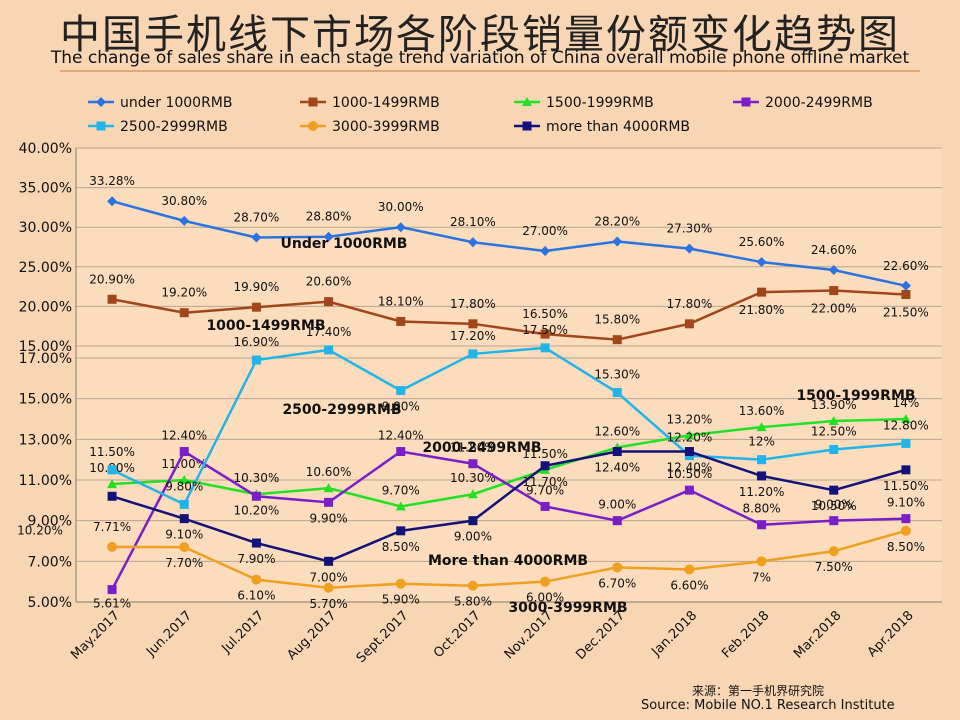  I want to click on data-label: 15.30%, so click(617, 375).